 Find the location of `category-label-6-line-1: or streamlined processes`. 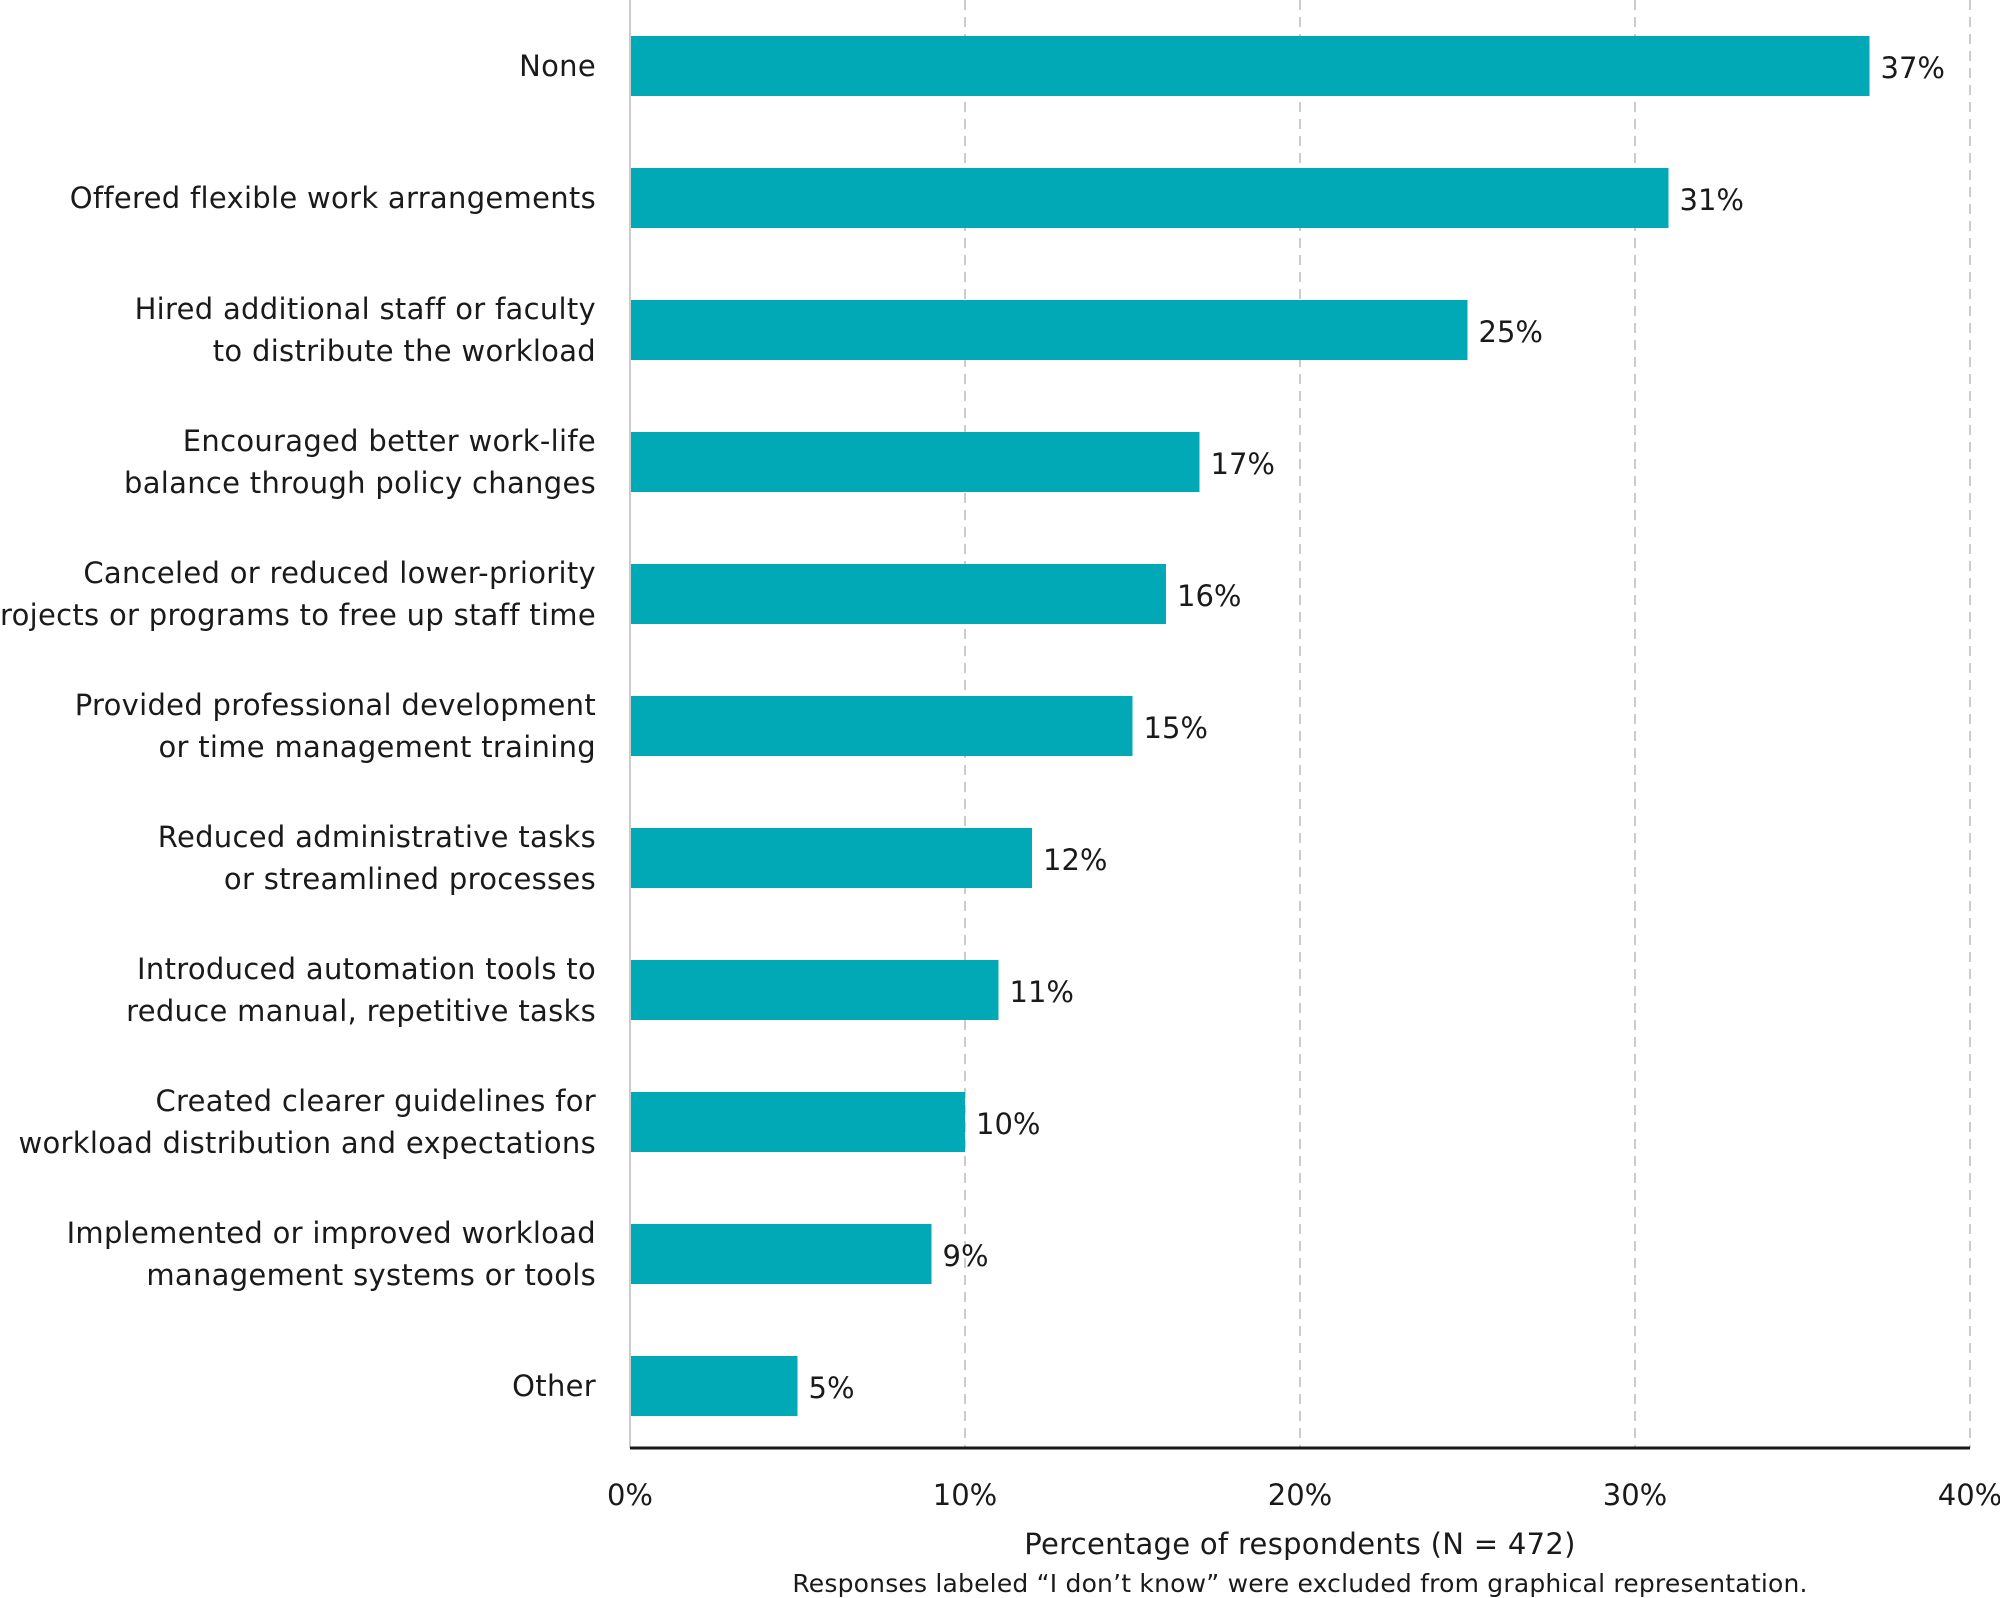

category-label-6-line-1: or streamlined processes is located at coordinates (410, 879).